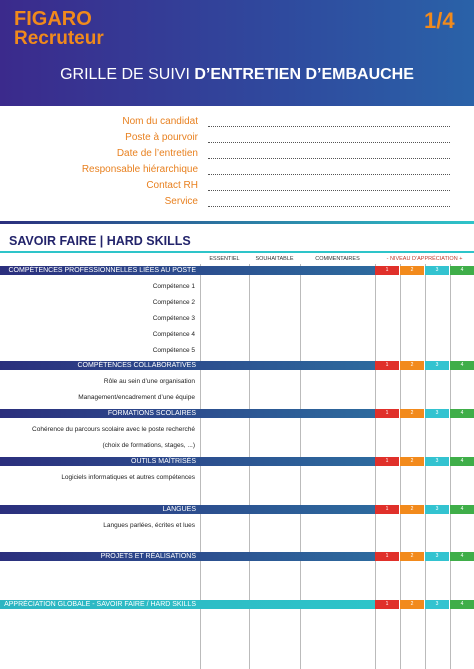 The width and height of the screenshot is (474, 669). What do you see at coordinates (173, 334) in the screenshot?
I see `row-label: Compétence 4` at bounding box center [173, 334].